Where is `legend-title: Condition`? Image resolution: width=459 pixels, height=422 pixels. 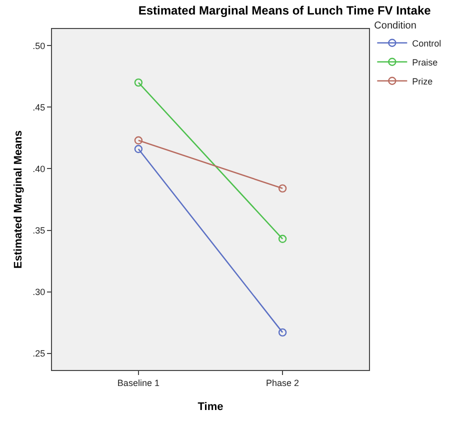 legend-title: Condition is located at coordinates (395, 26).